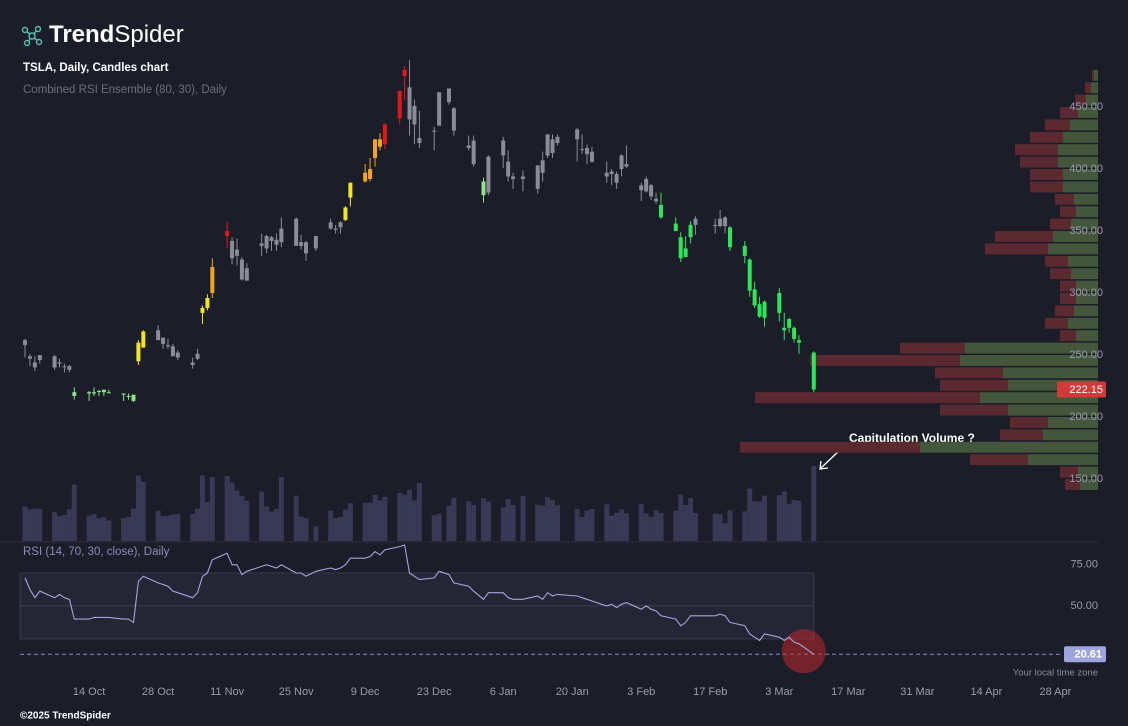 Image resolution: width=1128 pixels, height=726 pixels. I want to click on x-tick-label: 9 Dec, so click(365, 692).